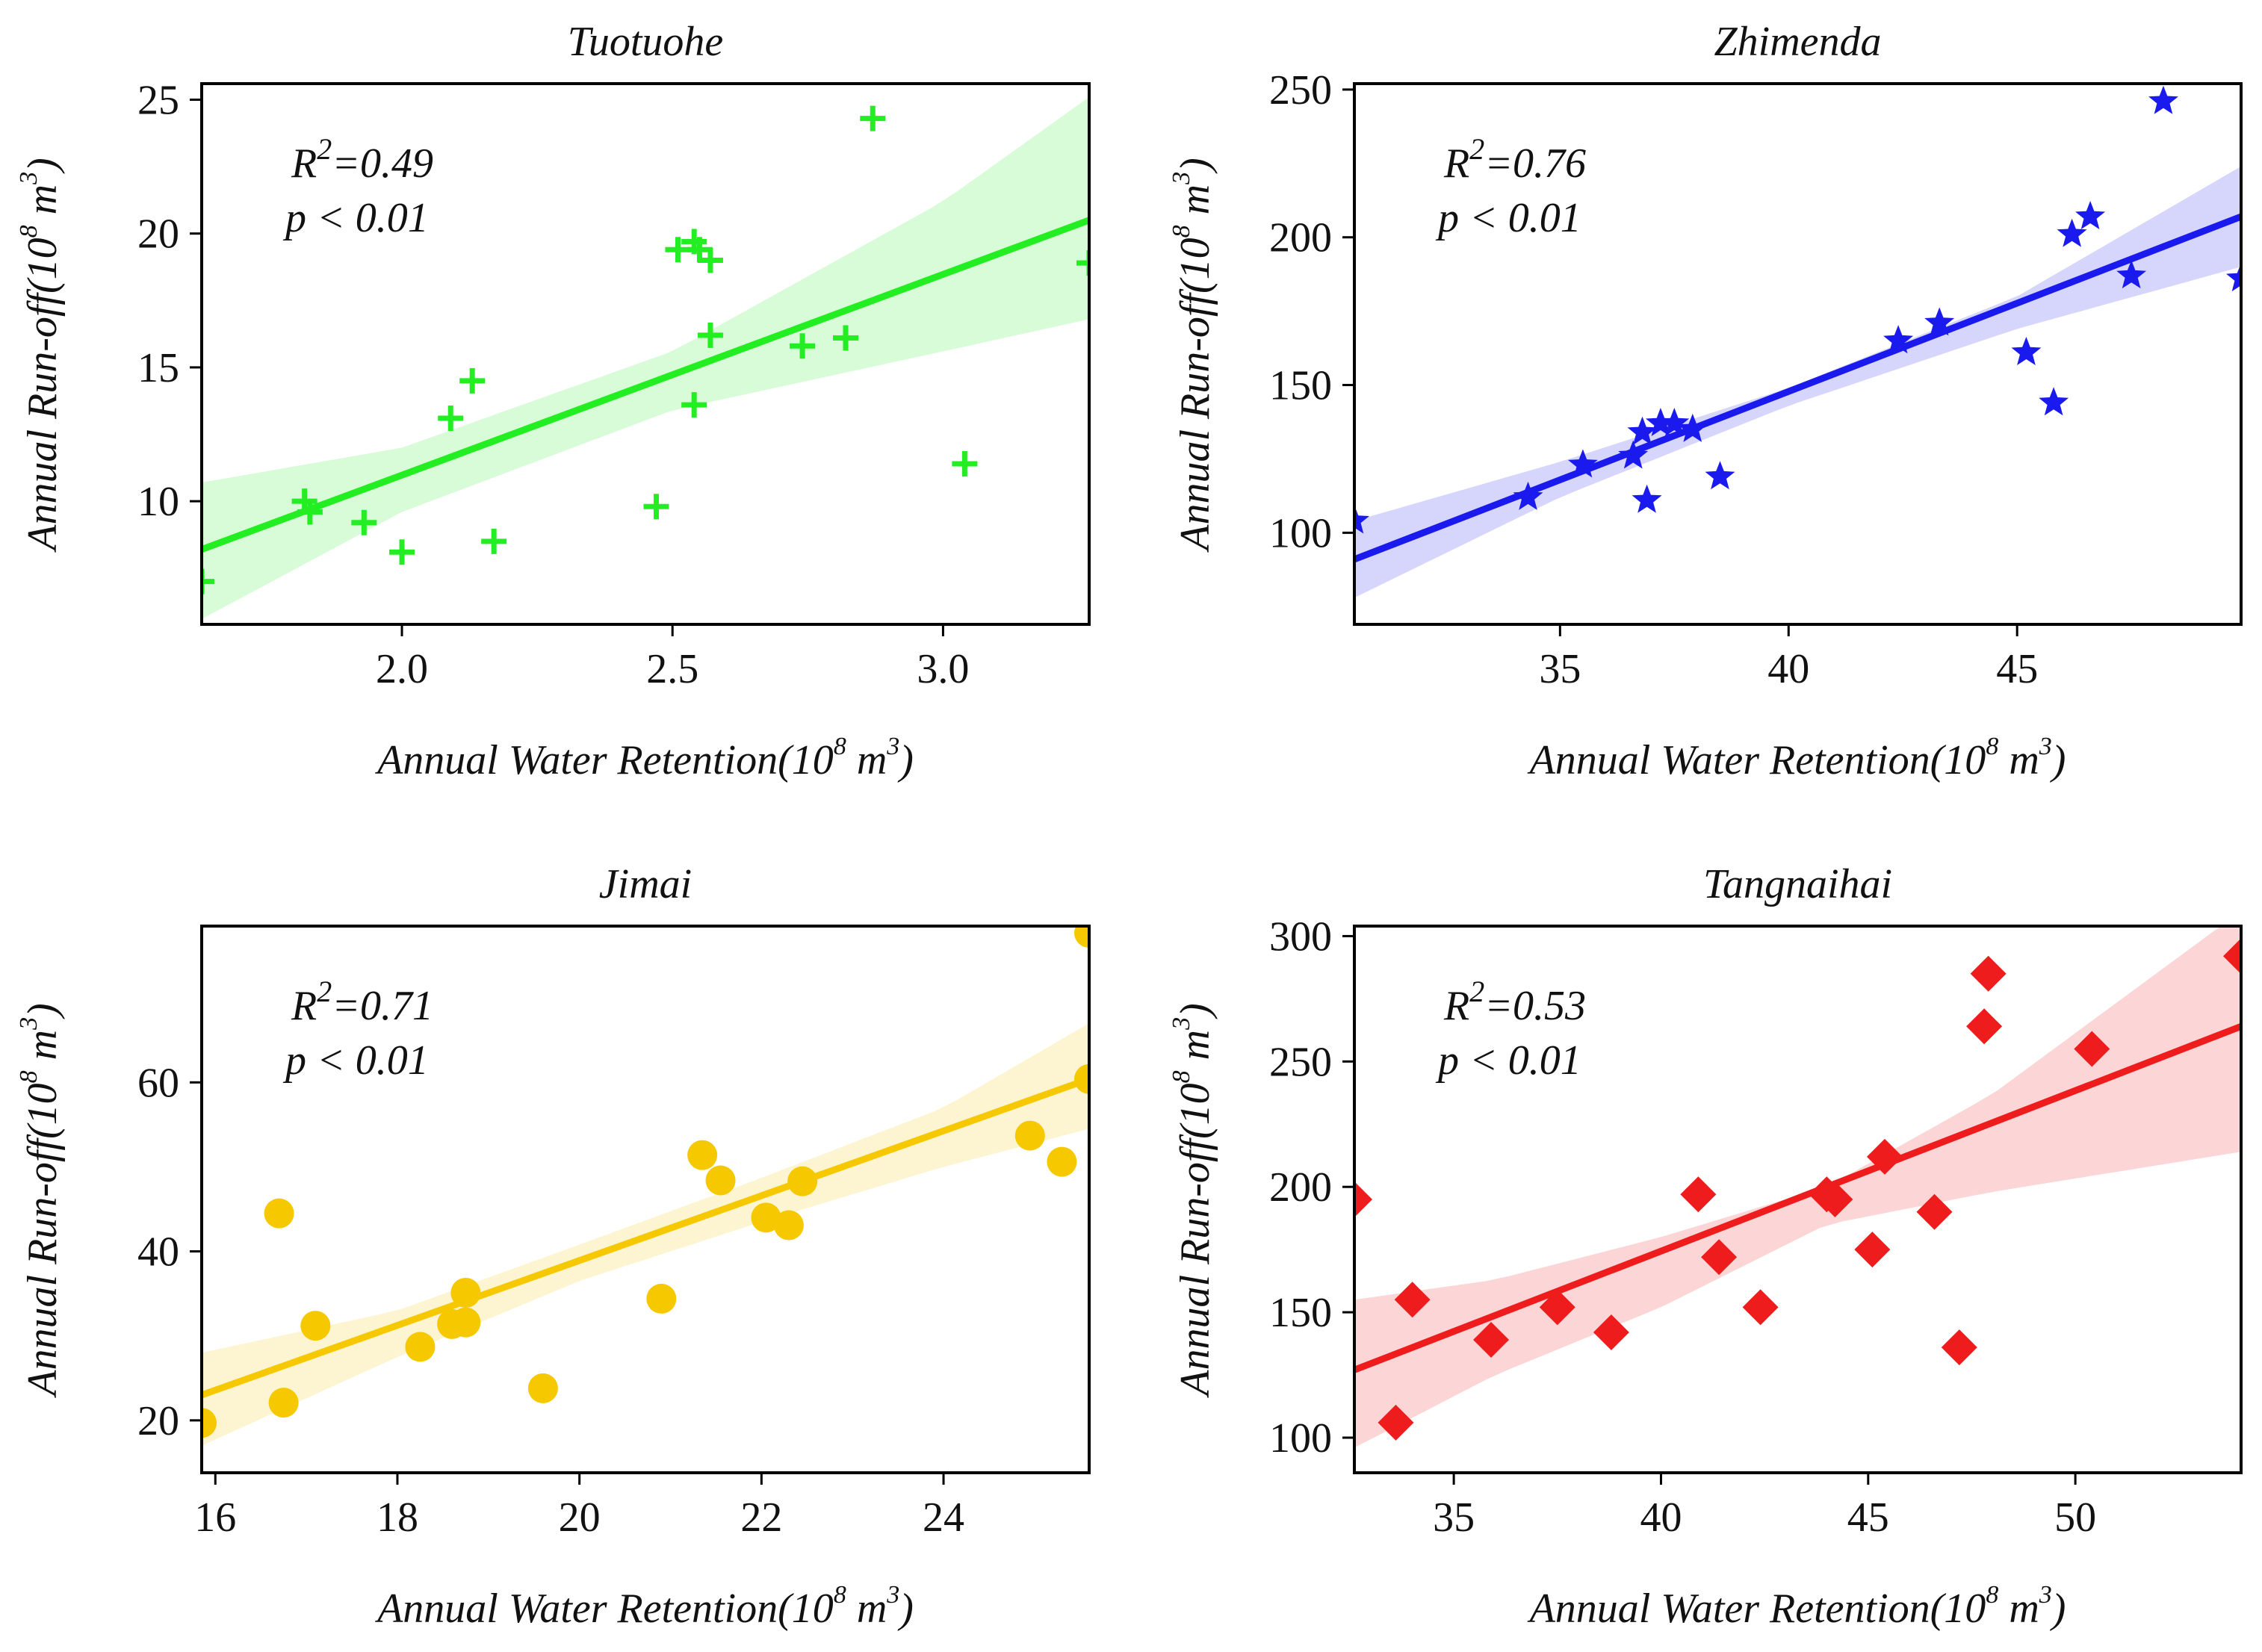 This screenshot has height=1652, width=2262. I want to click on r-squared-annotation: R2=0.53, so click(1514, 1002).